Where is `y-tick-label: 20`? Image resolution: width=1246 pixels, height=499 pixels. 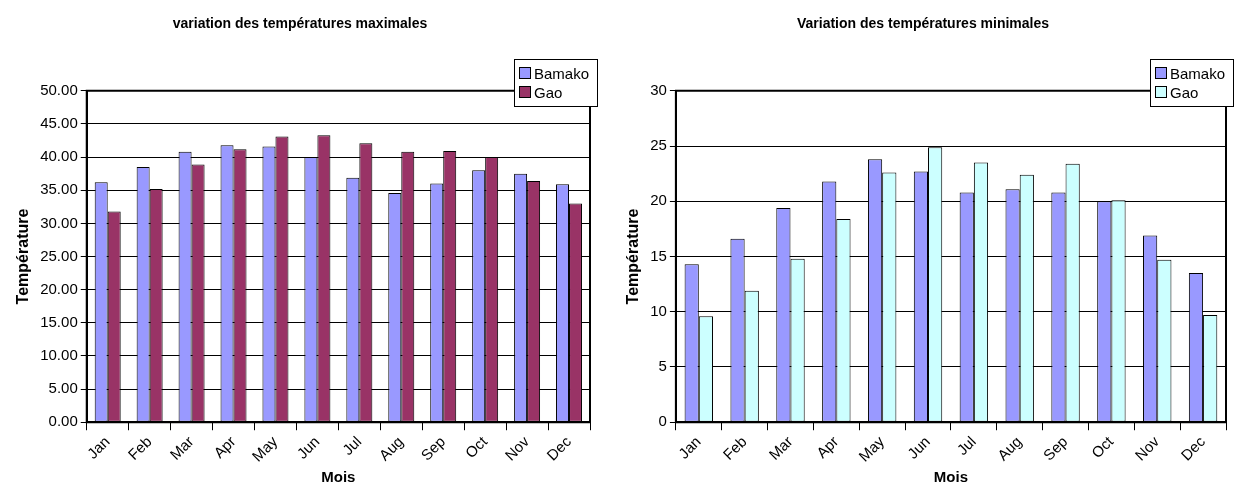
y-tick-label: 20 is located at coordinates (658, 200).